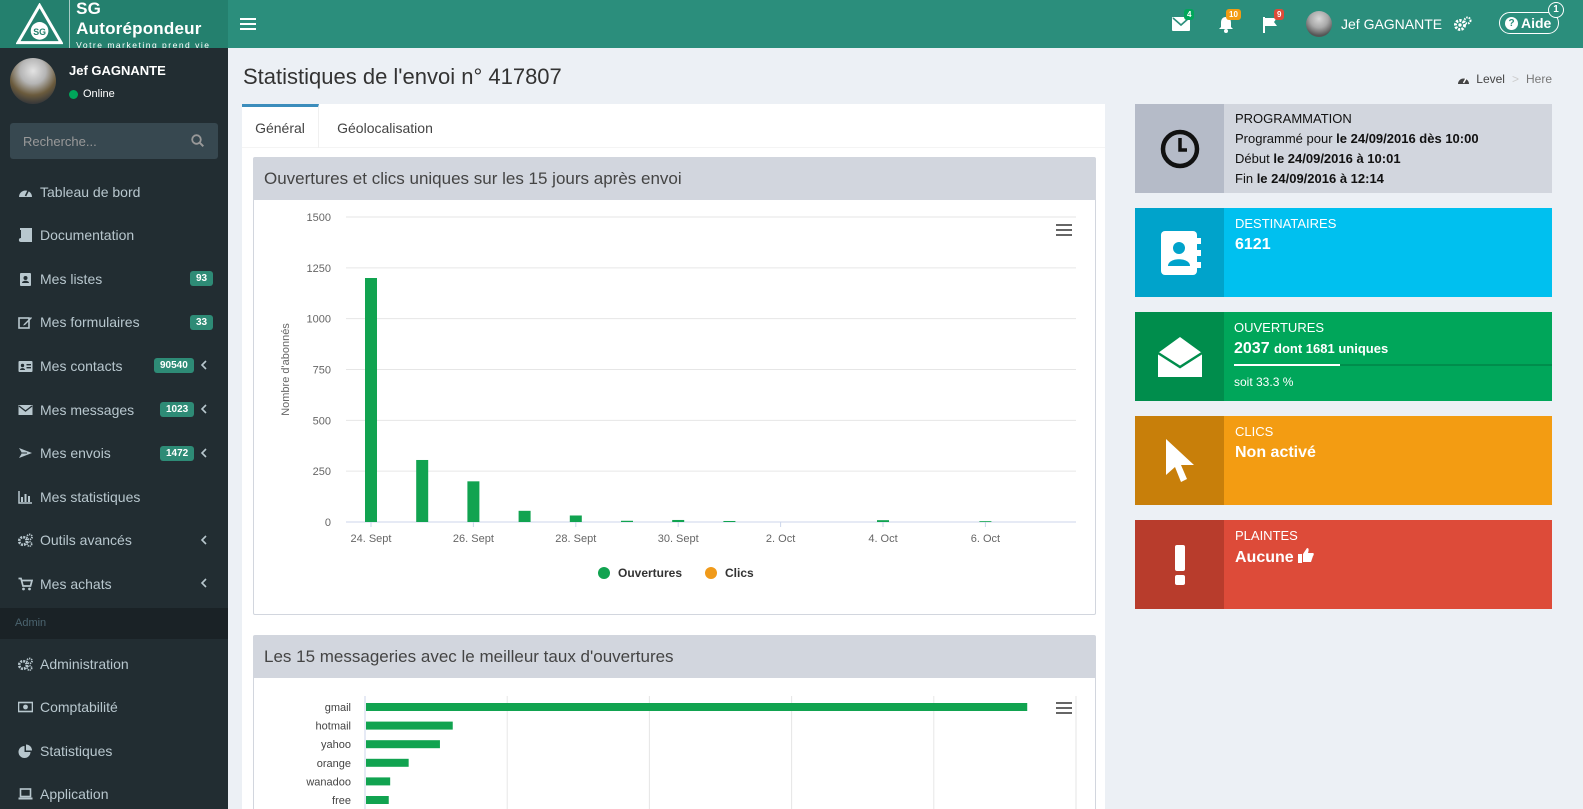  Describe the element at coordinates (1253, 244) in the screenshot. I see `destinataires-value: 6121` at that location.